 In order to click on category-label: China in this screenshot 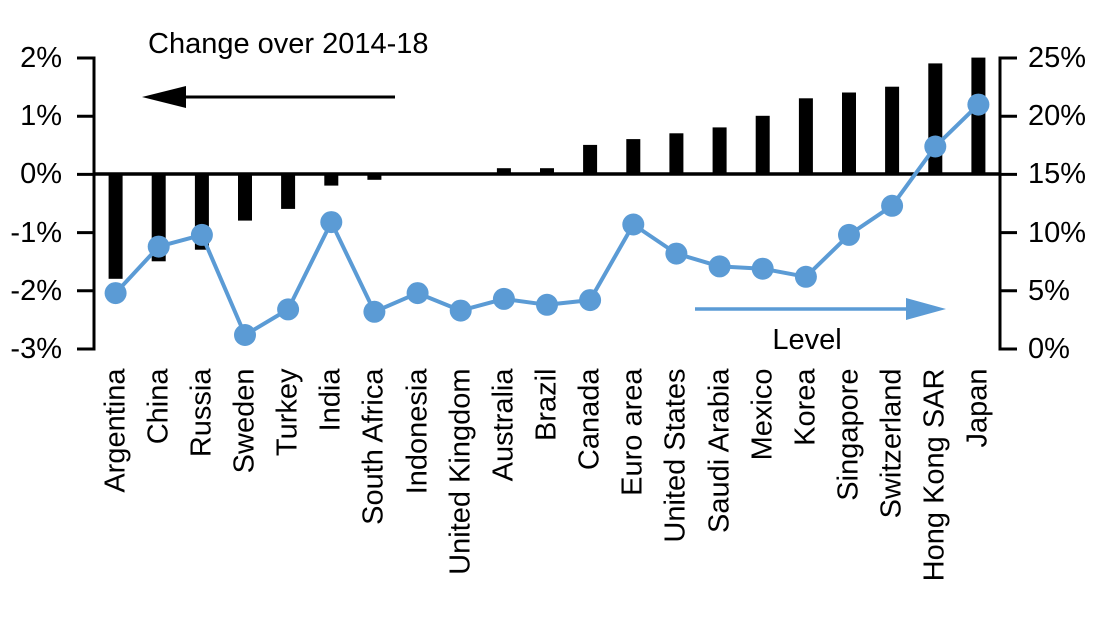, I will do `click(158, 406)`.